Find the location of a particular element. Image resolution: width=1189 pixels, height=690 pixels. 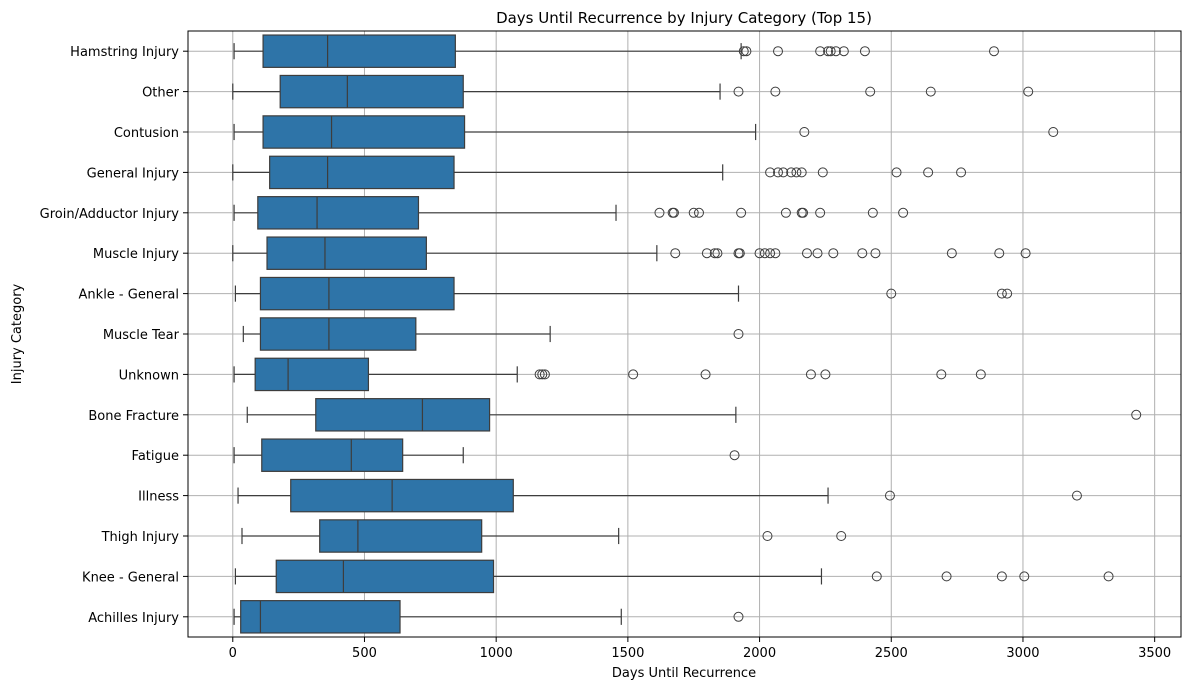

x-tick-label: 2500 is located at coordinates (891, 653).